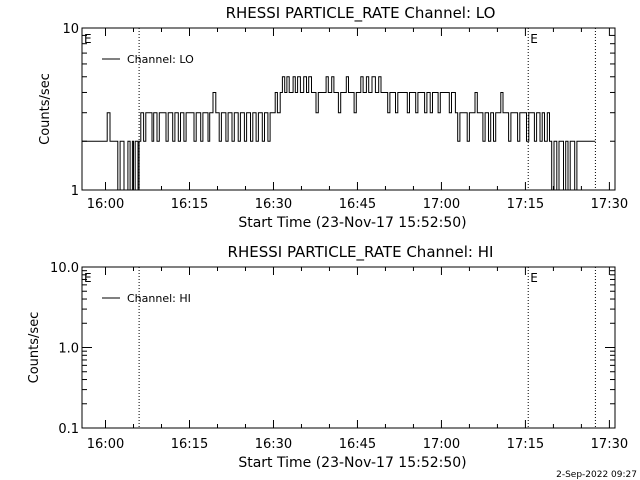 This screenshot has height=480, width=640. I want to click on panel2-y-tick-label: 1.0, so click(68, 349).